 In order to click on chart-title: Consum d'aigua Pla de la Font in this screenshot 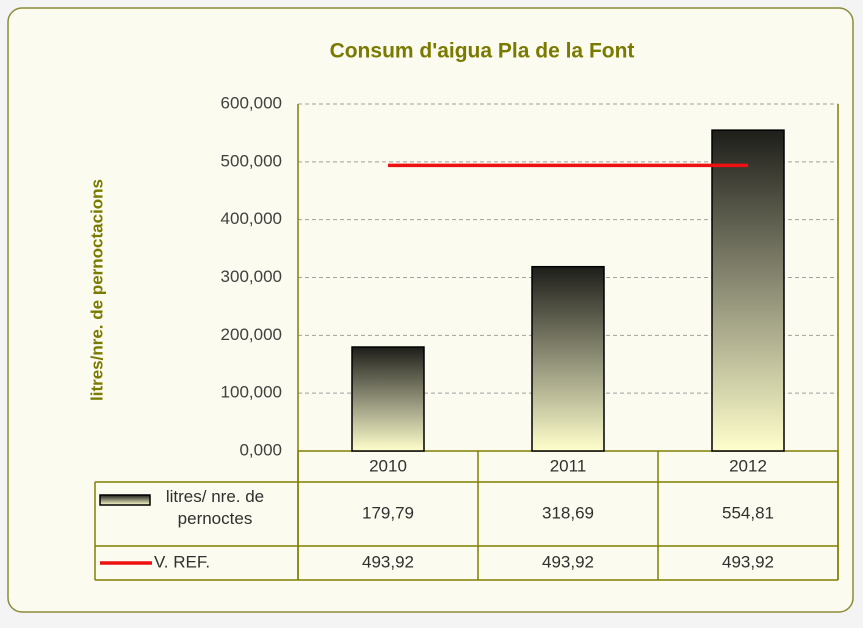, I will do `click(482, 51)`.